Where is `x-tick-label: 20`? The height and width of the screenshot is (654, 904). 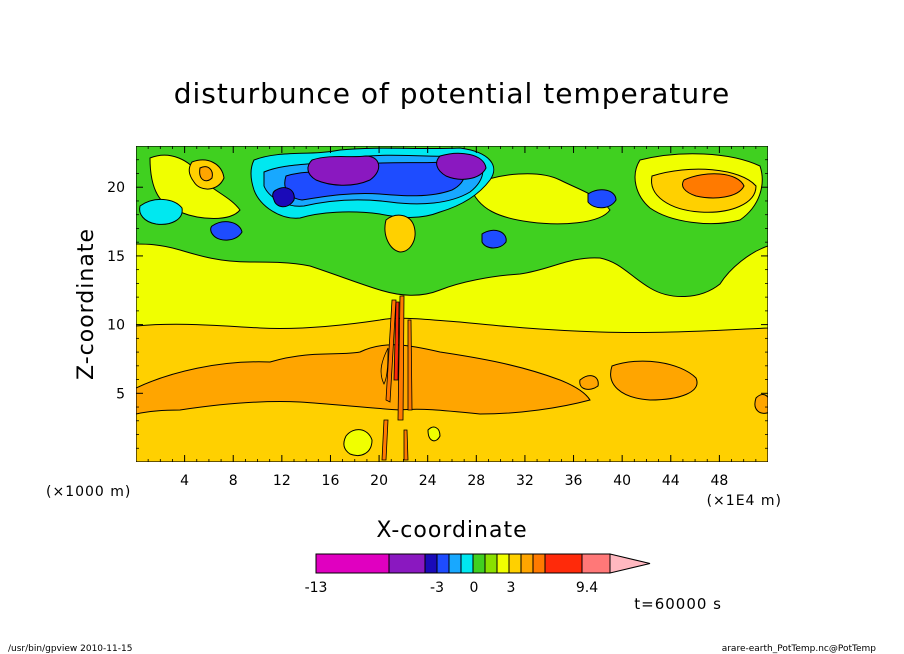
x-tick-label: 20 is located at coordinates (379, 481).